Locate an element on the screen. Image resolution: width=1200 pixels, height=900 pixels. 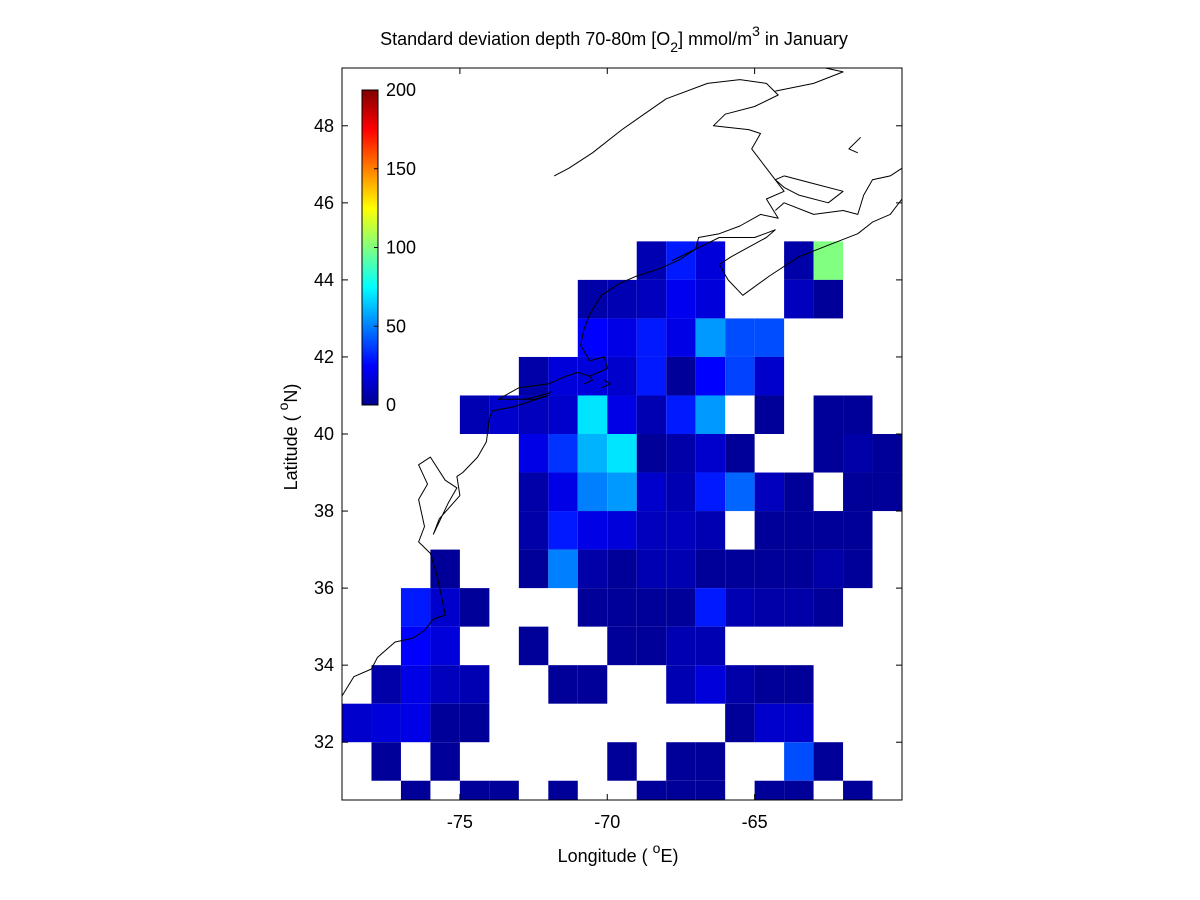
colorbar-tick-label: 50 is located at coordinates (396, 326).